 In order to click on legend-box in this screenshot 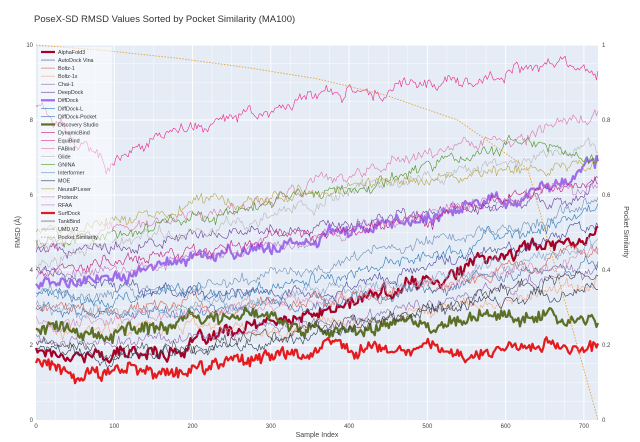, I will do `click(75, 145)`.